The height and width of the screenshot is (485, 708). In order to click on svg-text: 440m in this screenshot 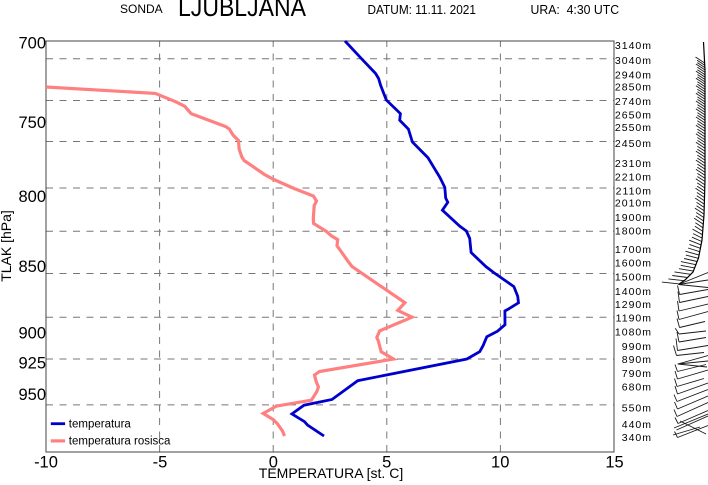, I will do `click(637, 425)`.